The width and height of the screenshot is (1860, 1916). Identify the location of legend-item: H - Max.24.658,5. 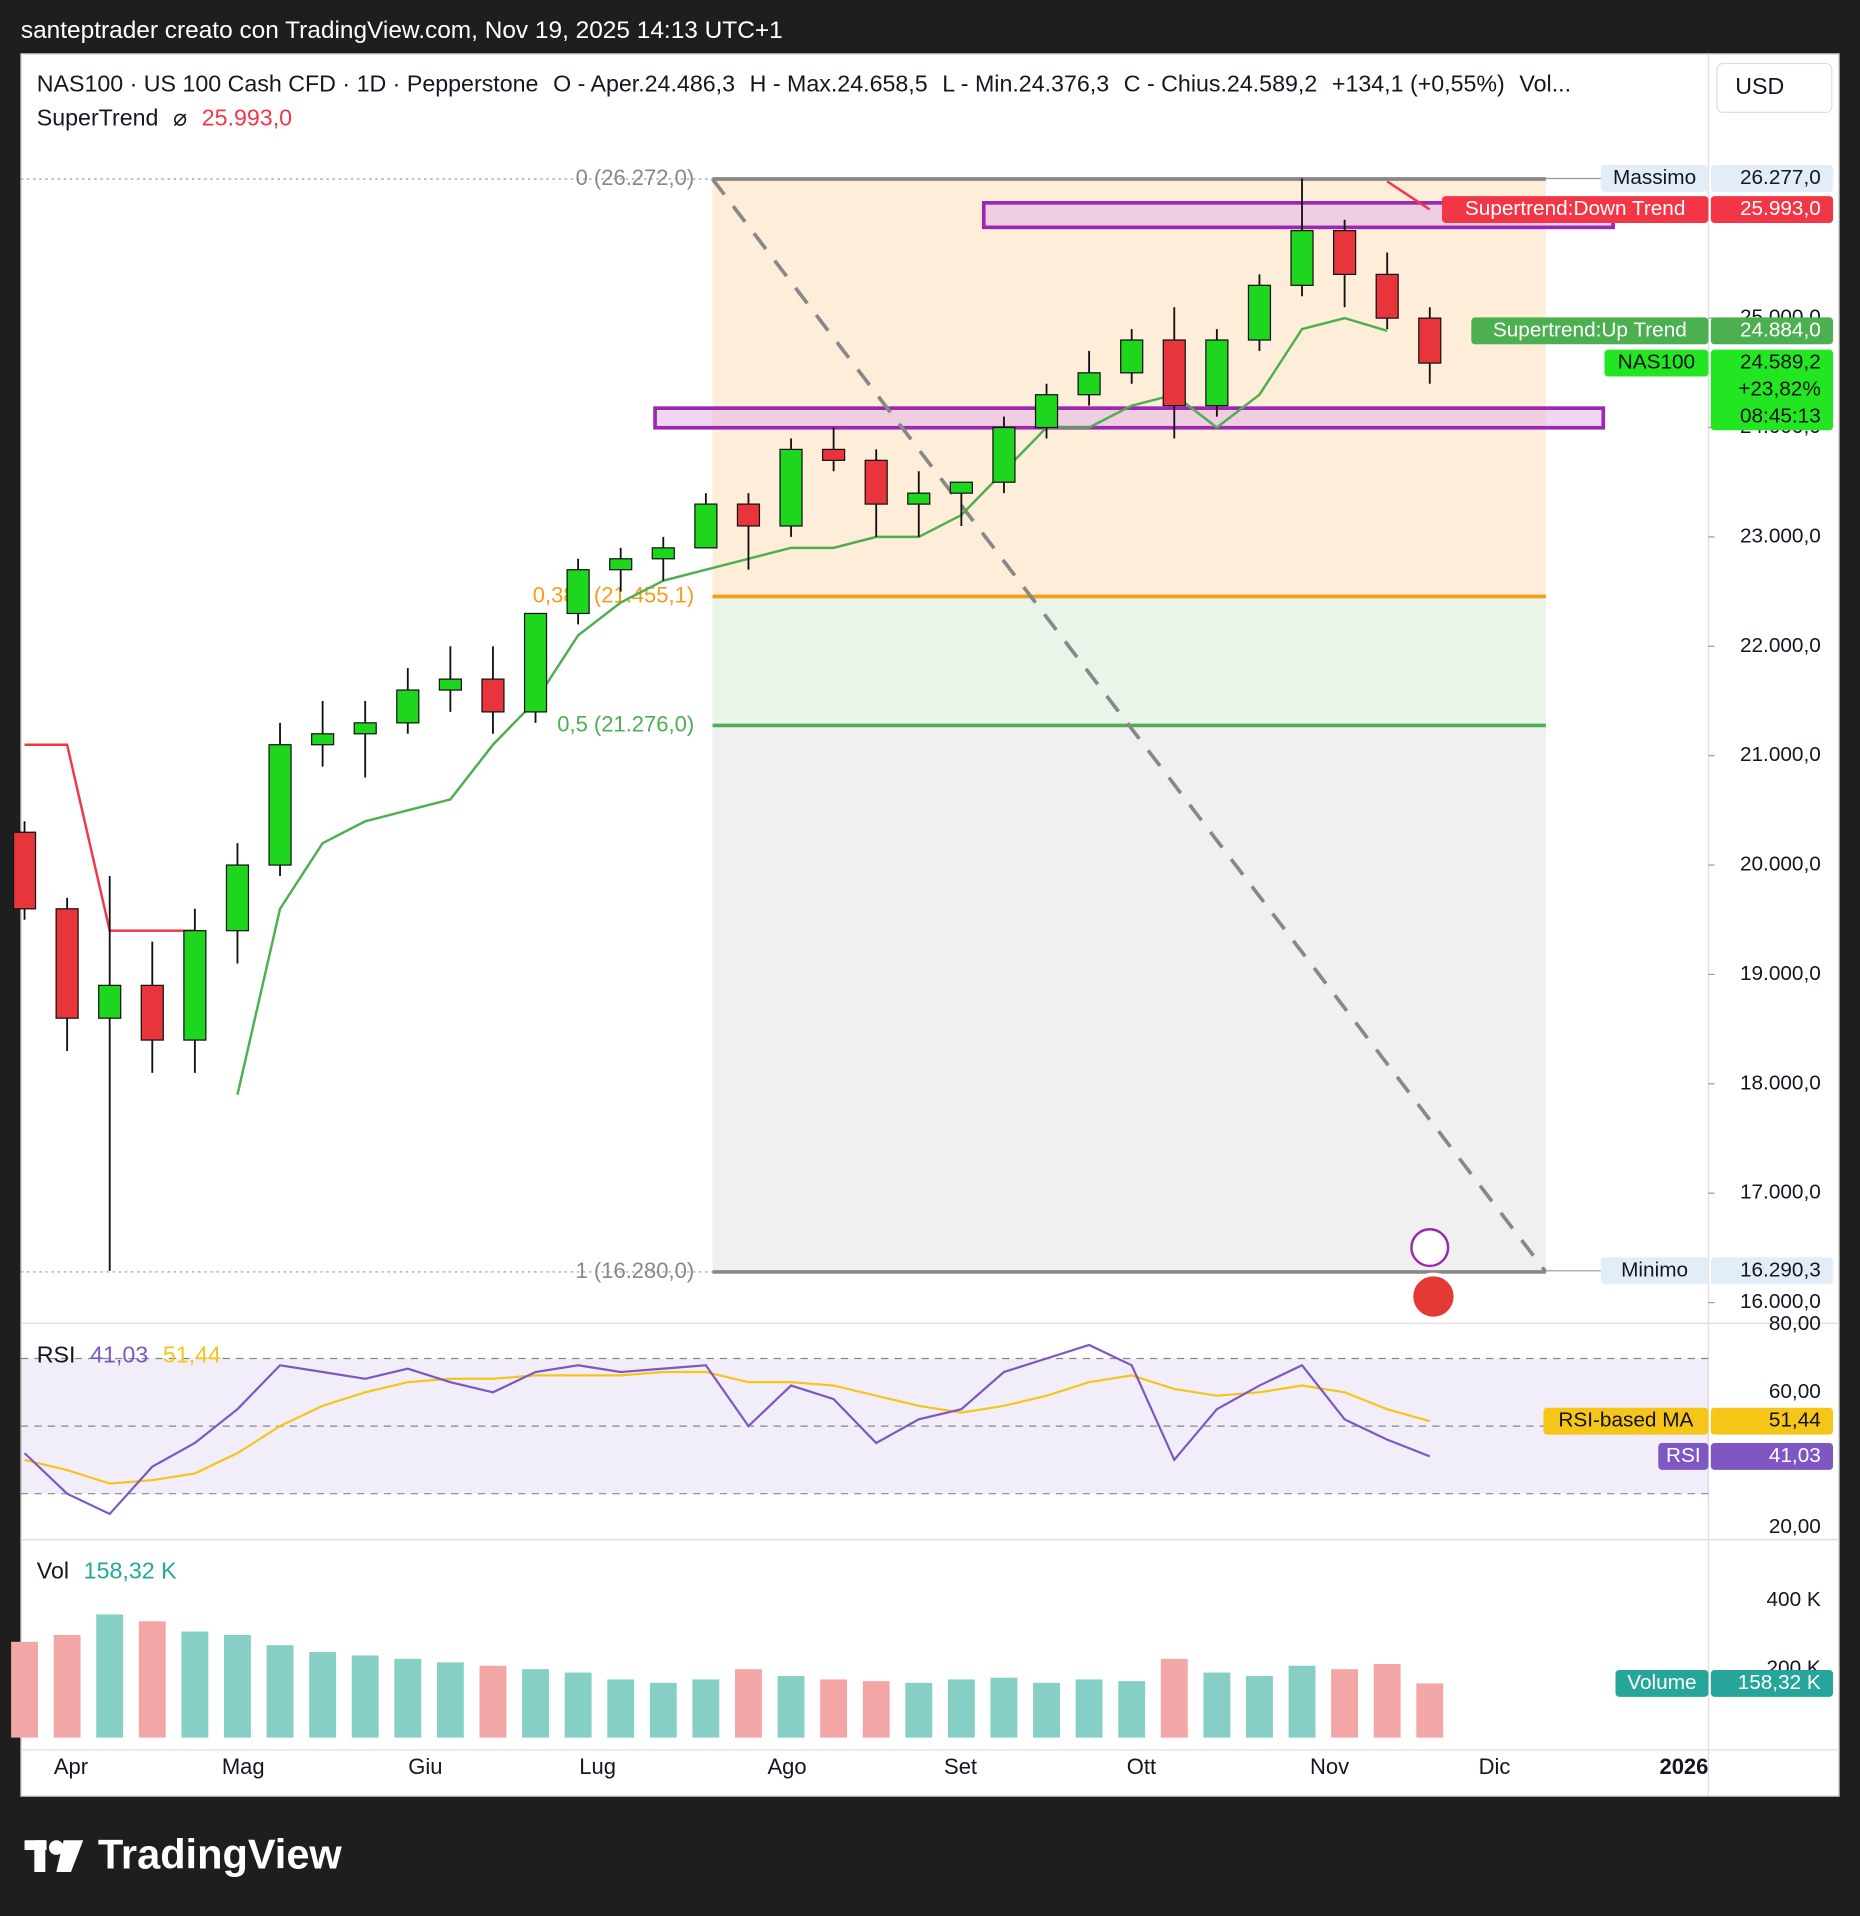
(839, 84).